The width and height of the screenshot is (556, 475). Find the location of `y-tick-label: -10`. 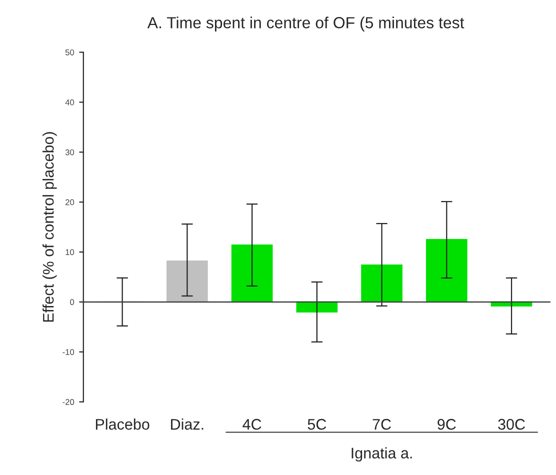

y-tick-label: -10 is located at coordinates (68, 352).